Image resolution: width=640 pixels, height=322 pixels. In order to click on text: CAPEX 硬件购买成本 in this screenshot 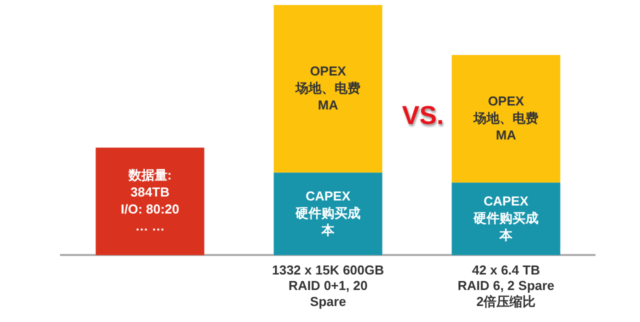, I will do `click(328, 213)`.